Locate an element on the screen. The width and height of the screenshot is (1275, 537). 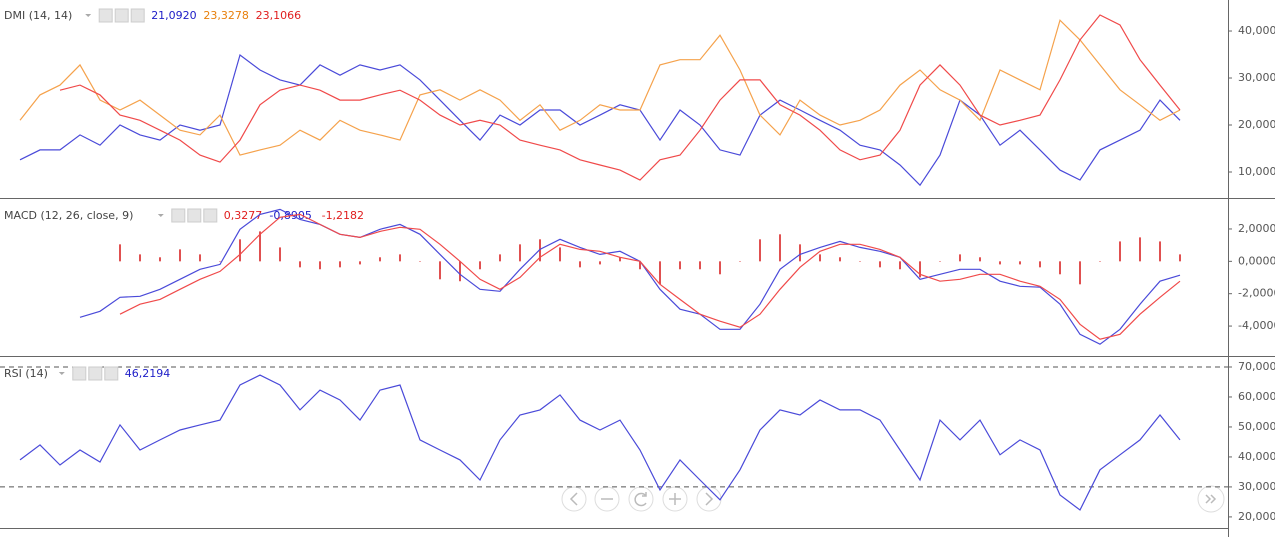
y-tick-label: 10,0000 is located at coordinates (1256, 171).